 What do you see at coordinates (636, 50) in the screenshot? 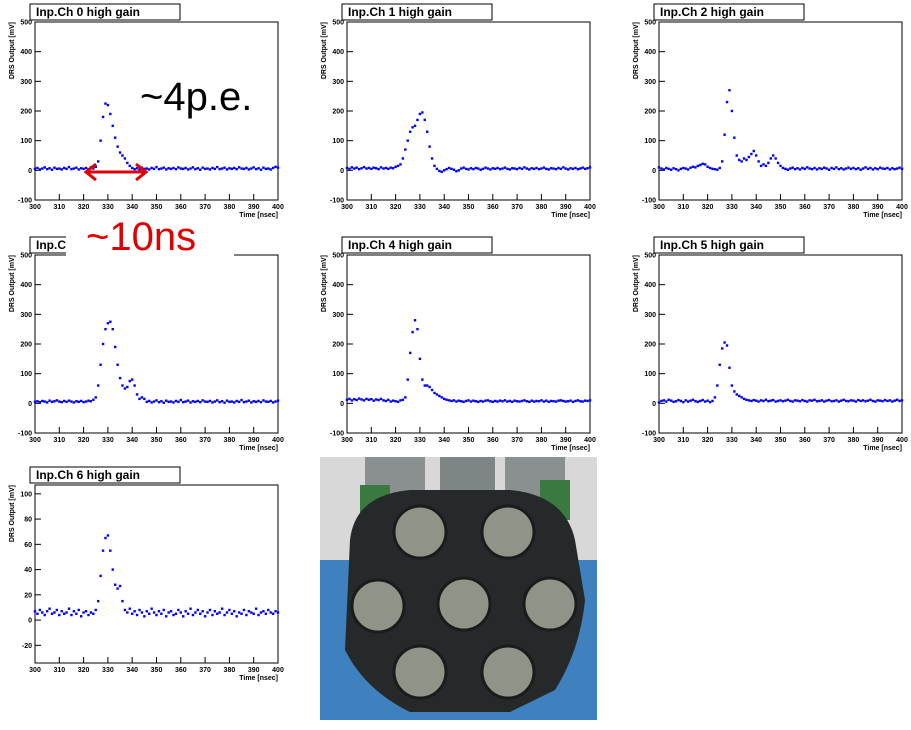
I see `y-axis-label: DRS Output [mV]` at bounding box center [636, 50].